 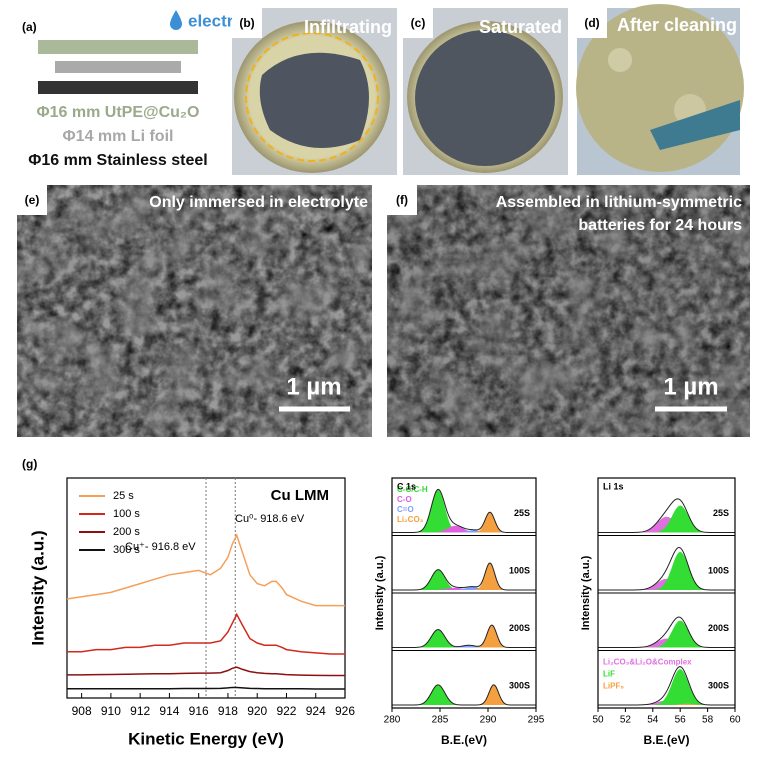 I want to click on sem-caption: Assembled in lithium-symmetric, so click(x=619, y=202).